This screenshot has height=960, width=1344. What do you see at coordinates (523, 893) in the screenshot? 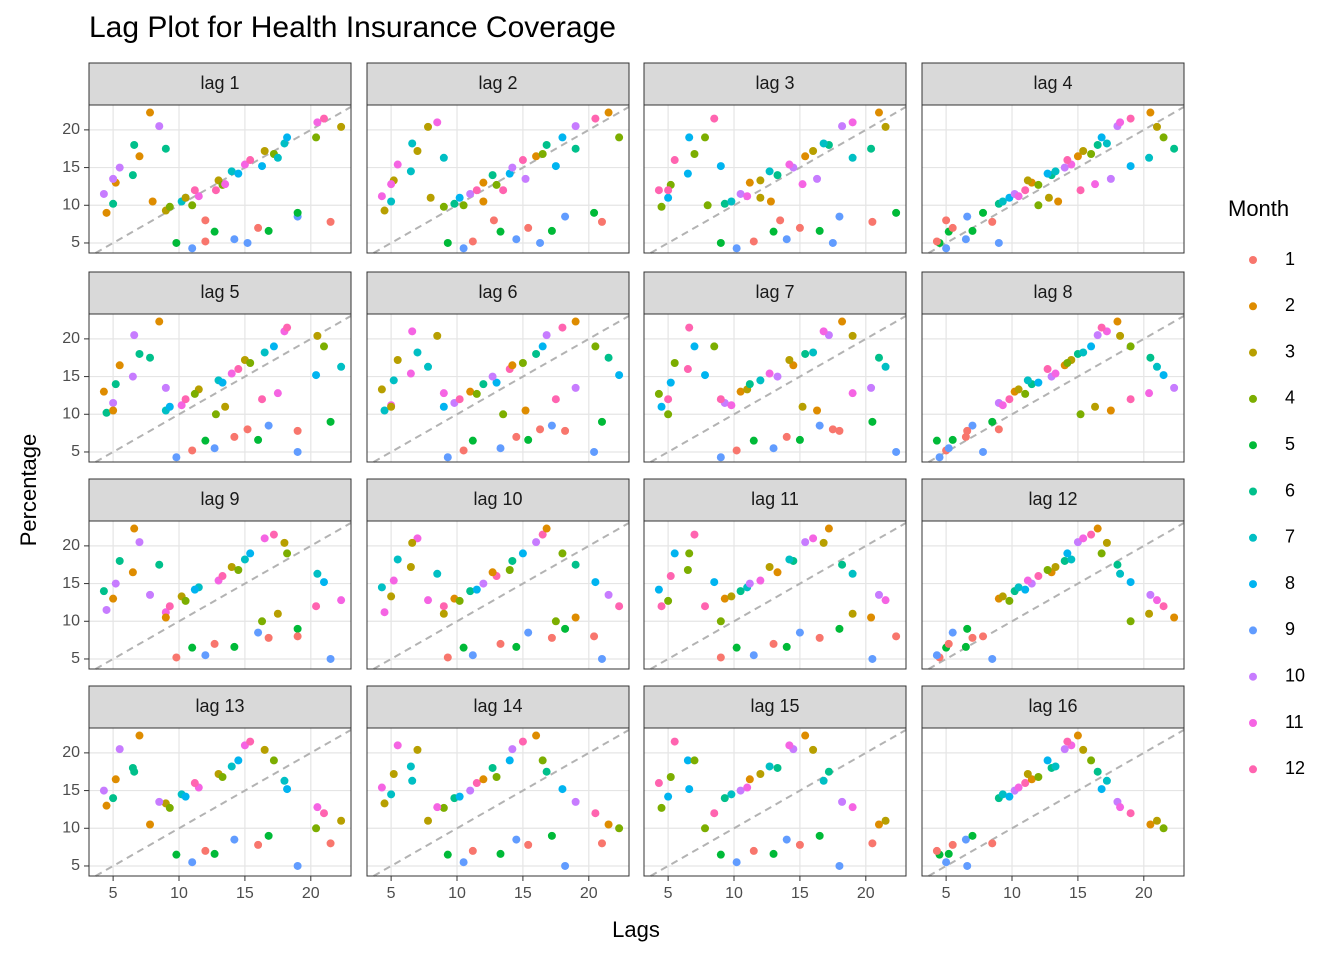
I see `x-tick-label: 15` at bounding box center [523, 893].